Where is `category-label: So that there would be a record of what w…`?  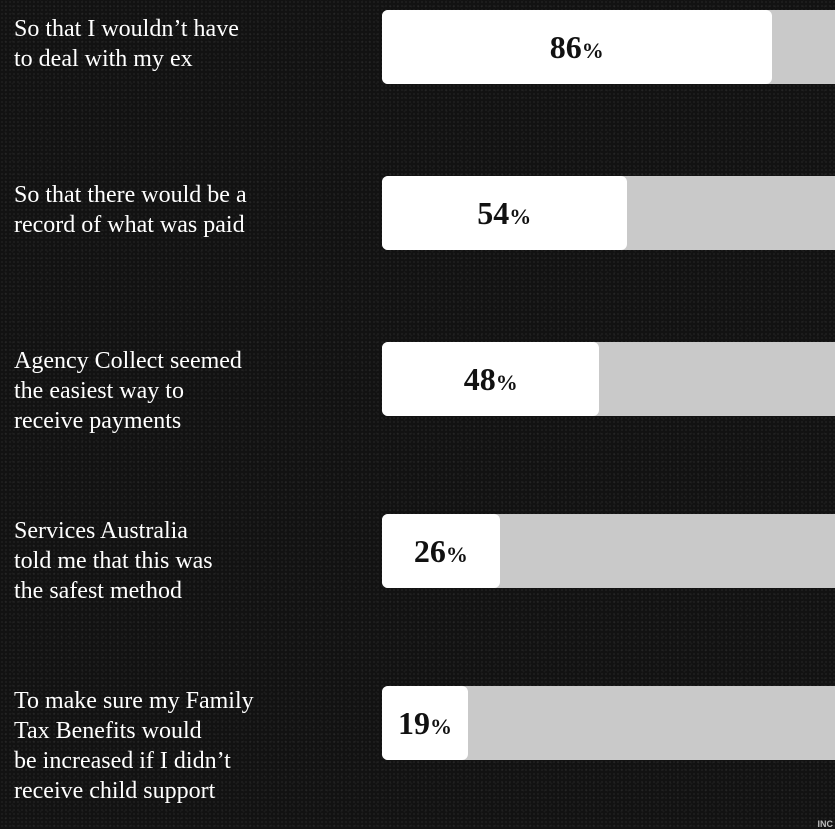 category-label: So that there would be a record of what w… is located at coordinates (130, 210).